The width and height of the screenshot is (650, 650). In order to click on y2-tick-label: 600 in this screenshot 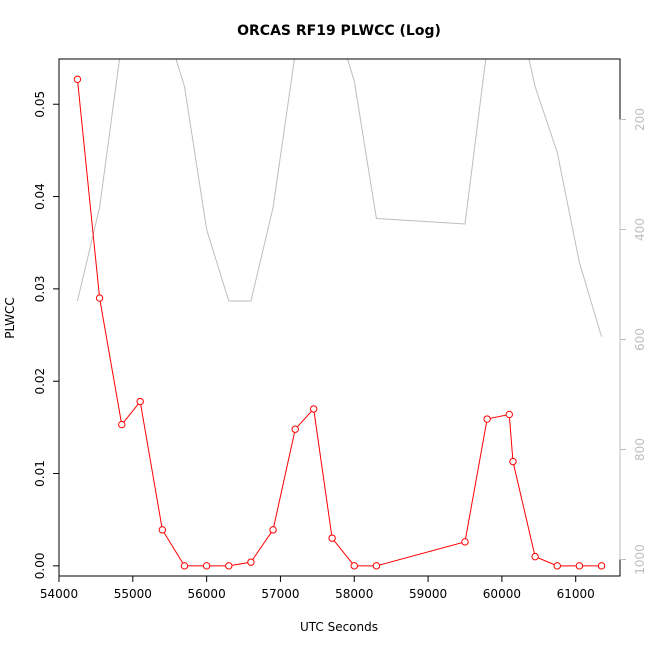, I will do `click(640, 339)`.